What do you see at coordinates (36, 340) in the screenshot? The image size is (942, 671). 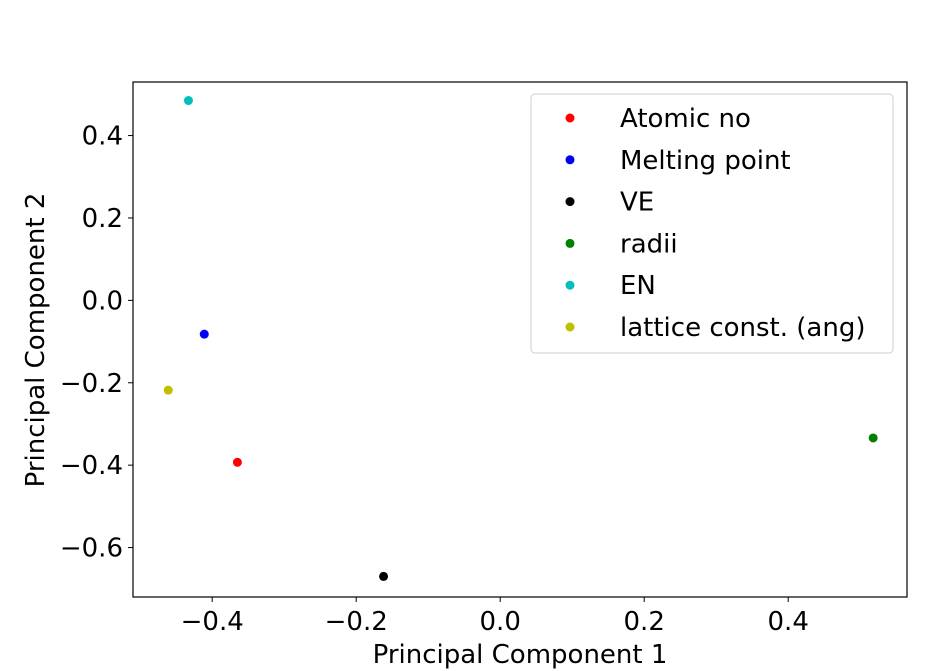 I see `y-axis-label: Principal Component 2` at bounding box center [36, 340].